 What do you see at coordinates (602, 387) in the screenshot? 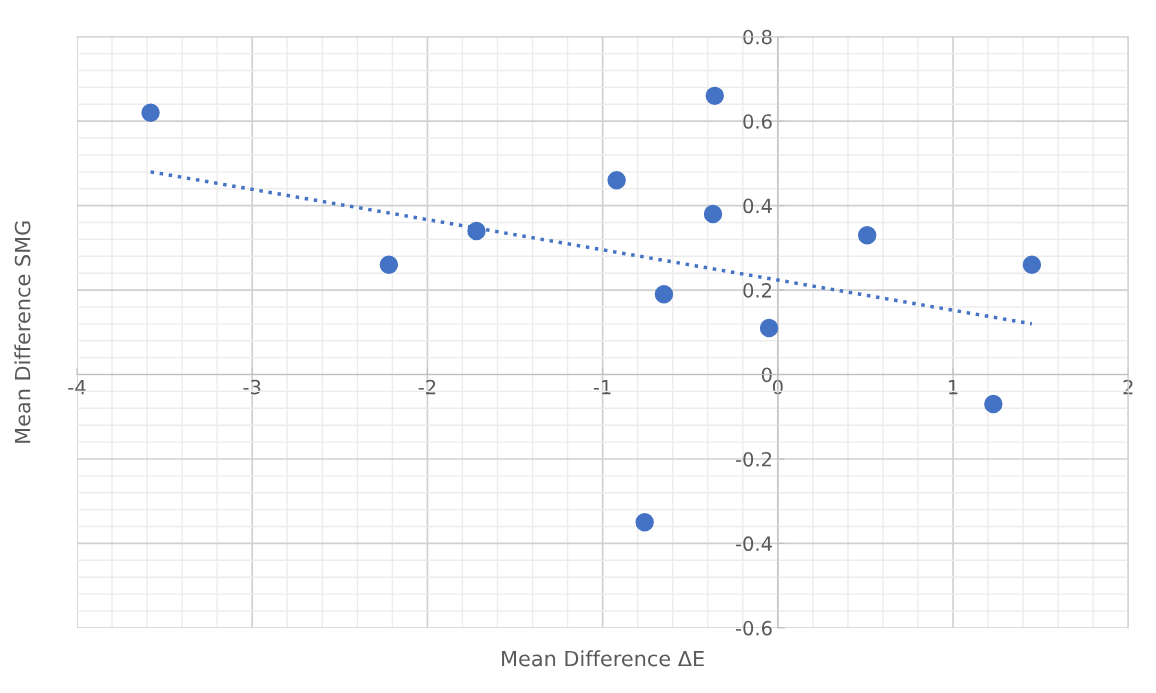
I see `x-tick-label: -1` at bounding box center [602, 387].